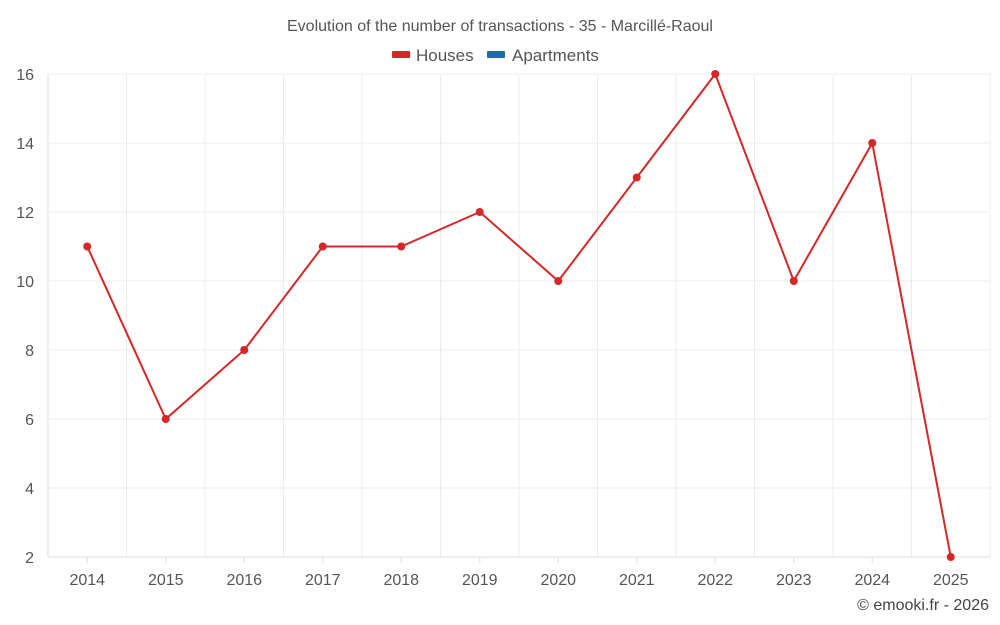  Describe the element at coordinates (951, 580) in the screenshot. I see `x-tick-label-2025: 2025` at that location.